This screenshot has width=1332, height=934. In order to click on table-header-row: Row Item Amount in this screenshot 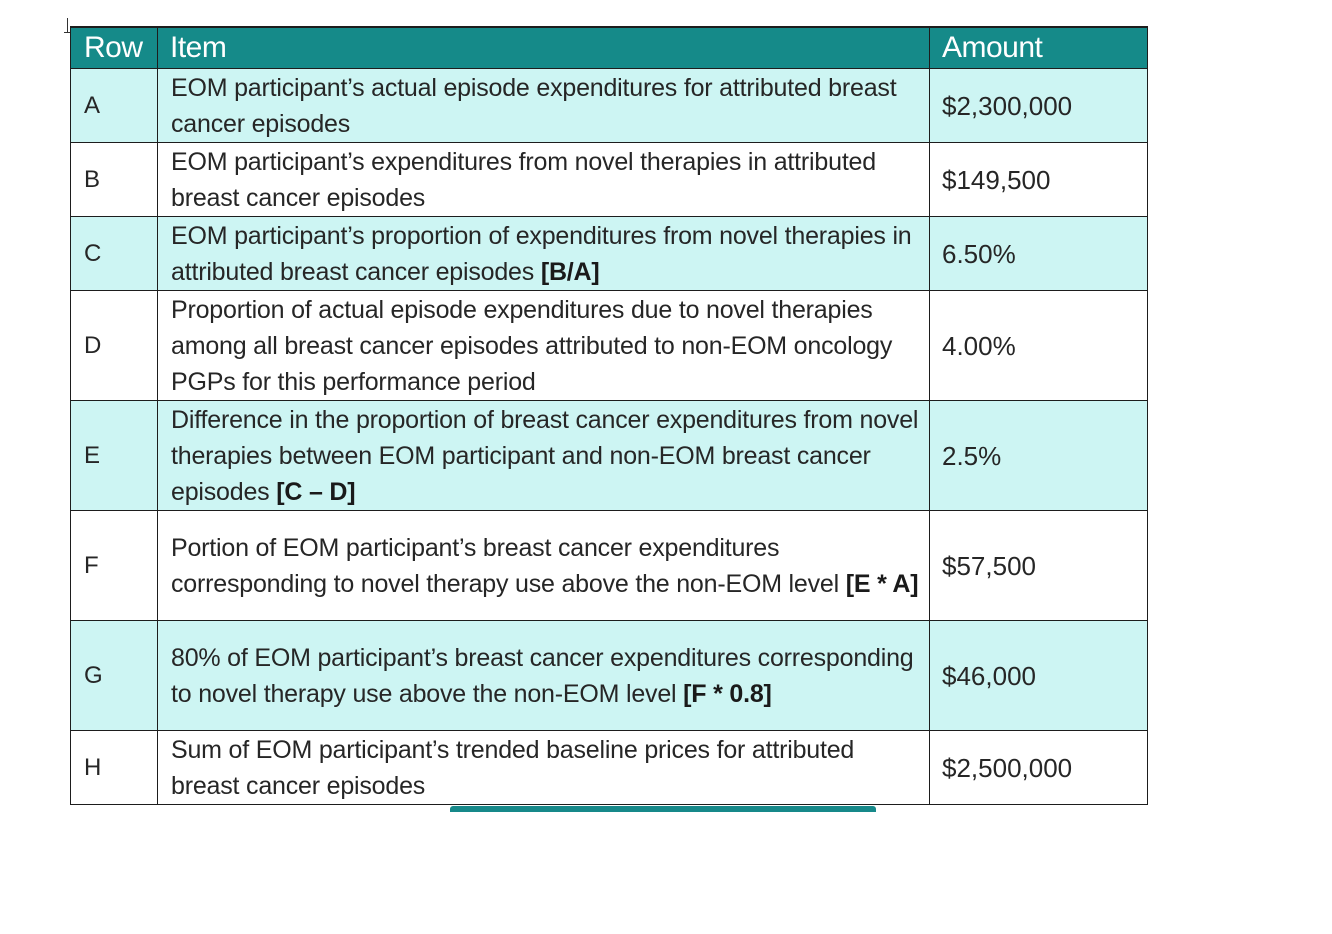, I will do `click(609, 47)`.